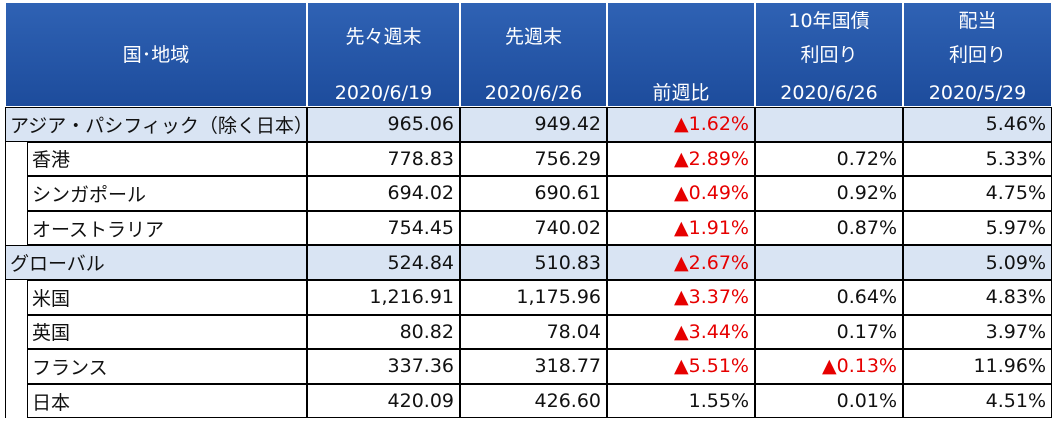 Image resolution: width=1054 pixels, height=421 pixels. What do you see at coordinates (1015, 331) in the screenshot?
I see `cell-value: 3.97%` at bounding box center [1015, 331].